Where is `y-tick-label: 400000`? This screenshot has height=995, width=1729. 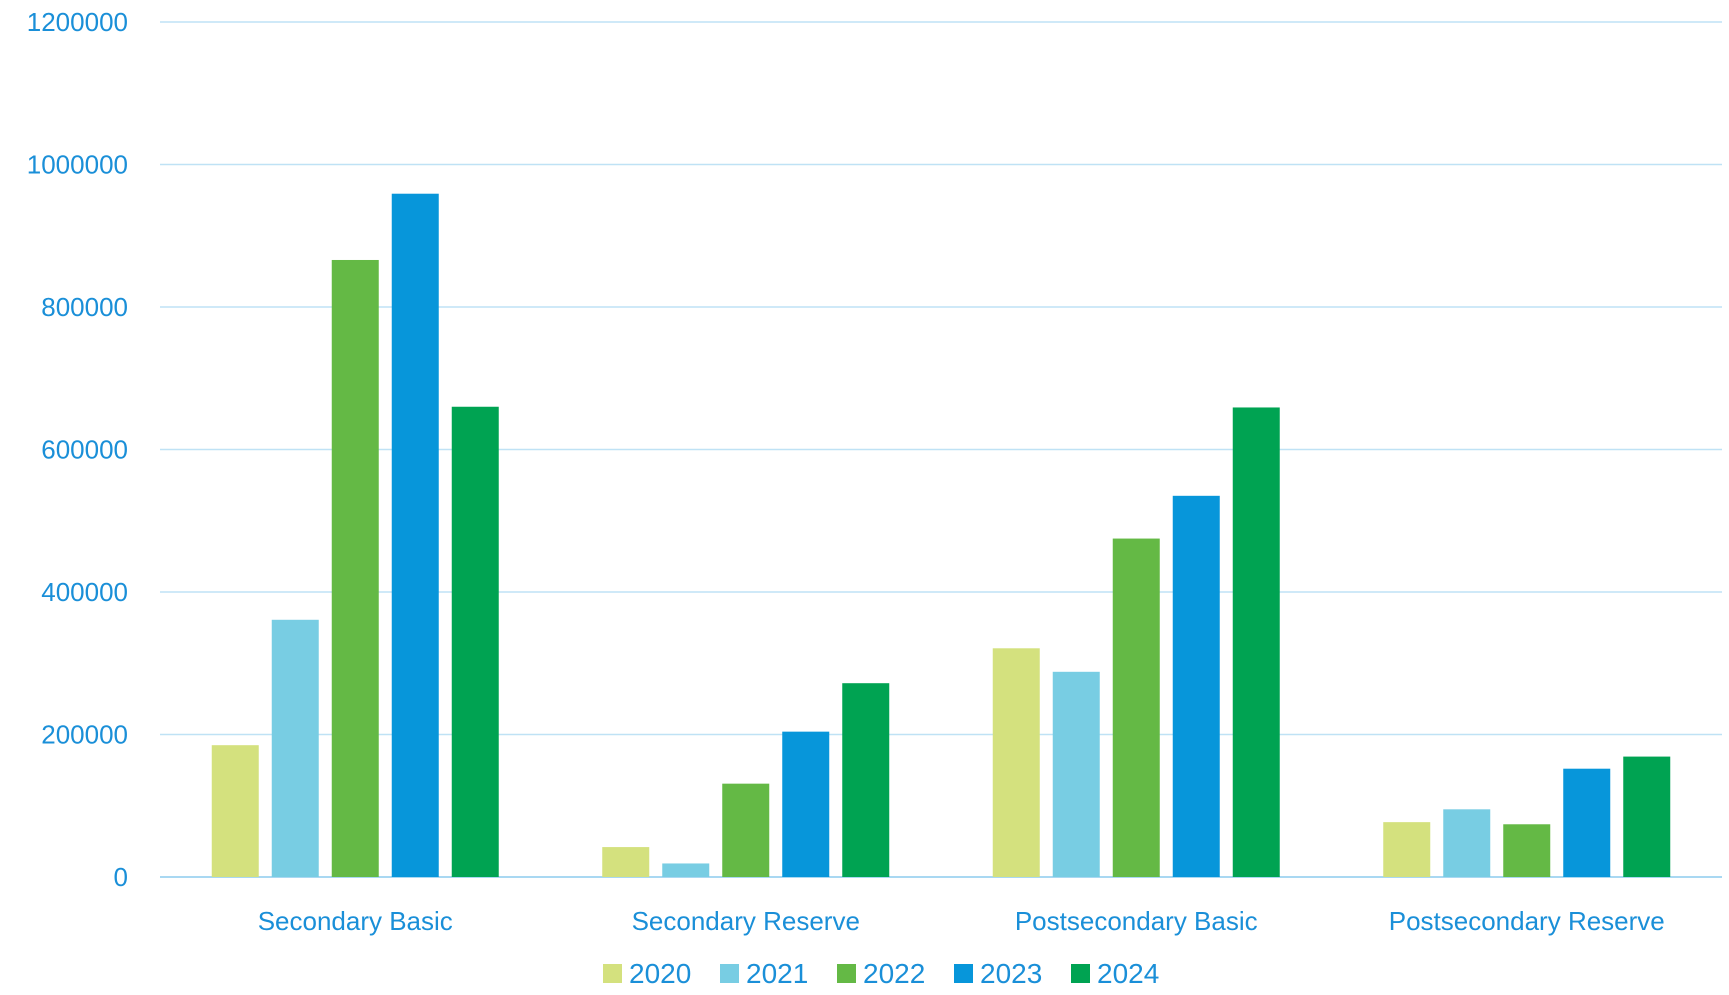 y-tick-label: 400000 is located at coordinates (84, 592).